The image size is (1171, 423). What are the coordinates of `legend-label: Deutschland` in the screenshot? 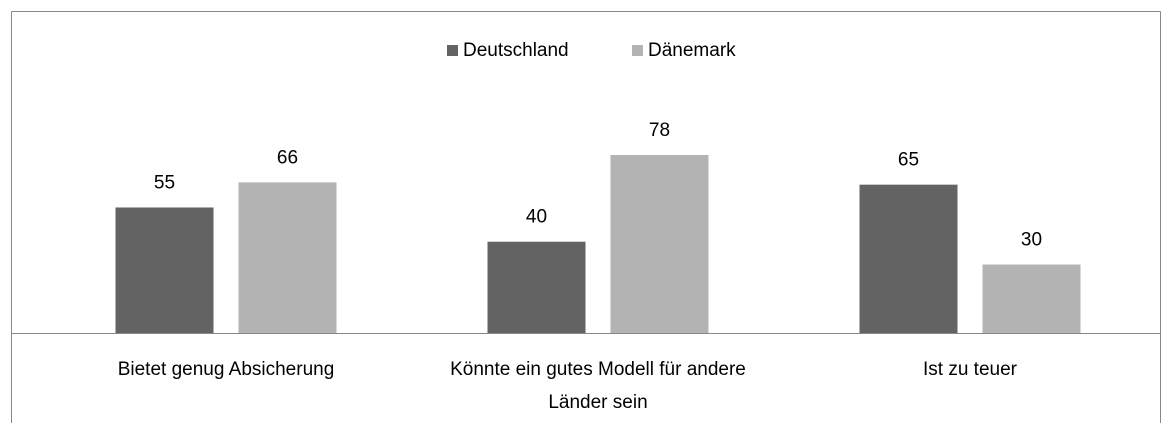 It's located at (516, 50).